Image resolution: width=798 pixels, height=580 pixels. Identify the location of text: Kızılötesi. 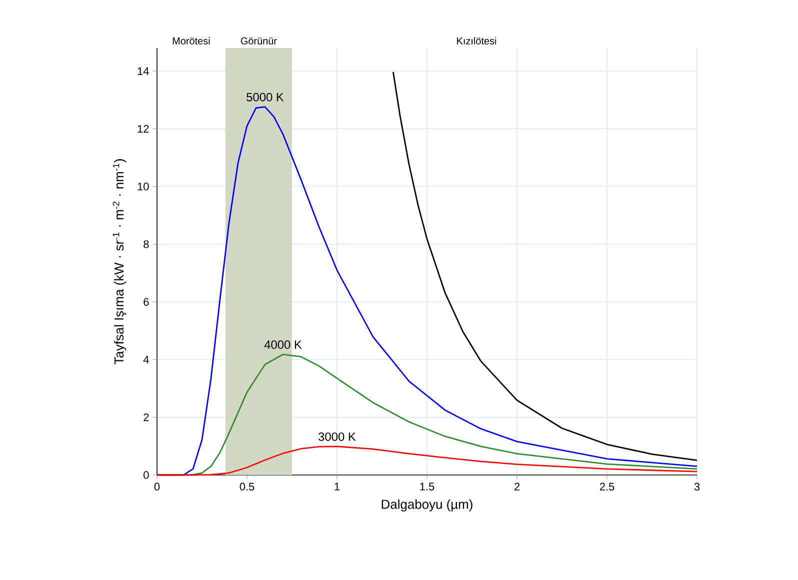
(476, 40).